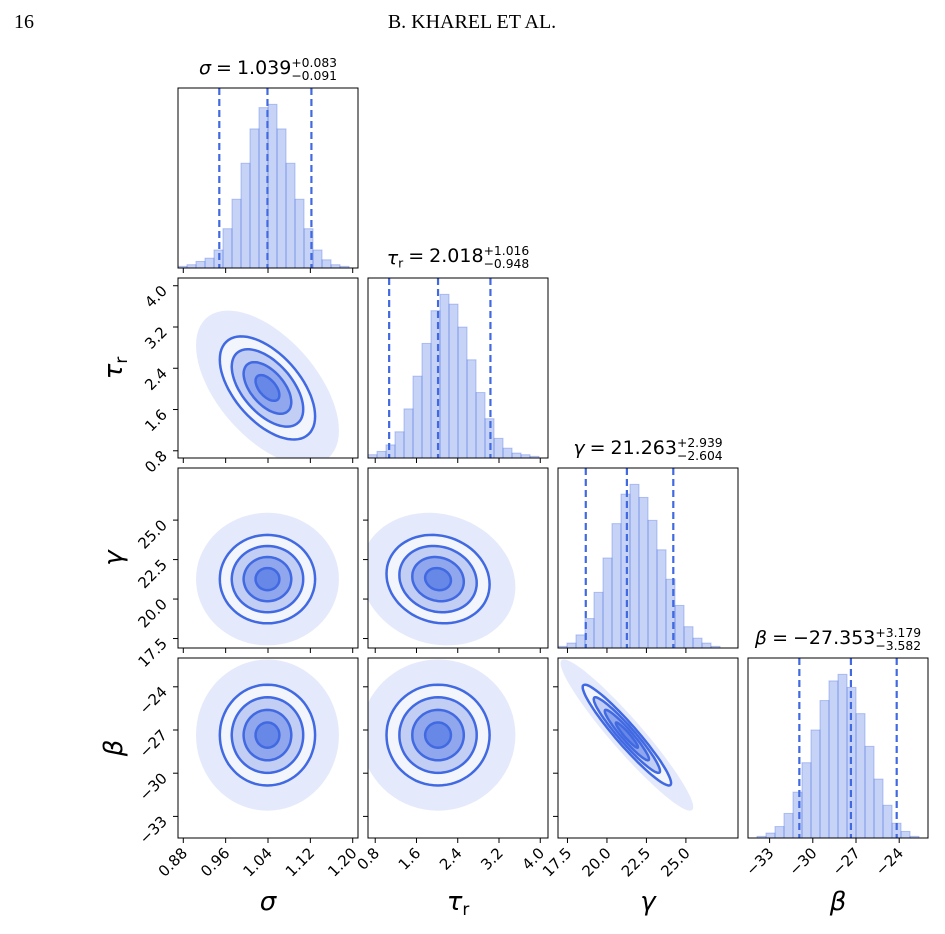 This screenshot has width=945, height=934. What do you see at coordinates (153, 700) in the screenshot?
I see `y-tick-label: −24` at bounding box center [153, 700].